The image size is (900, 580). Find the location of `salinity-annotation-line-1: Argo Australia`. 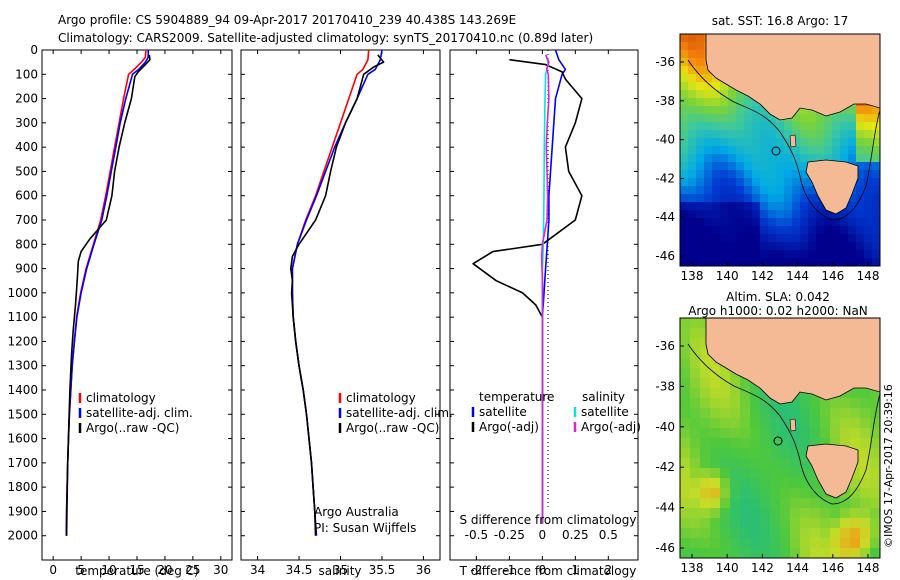

salinity-annotation-line-1: Argo Australia is located at coordinates (356, 512).